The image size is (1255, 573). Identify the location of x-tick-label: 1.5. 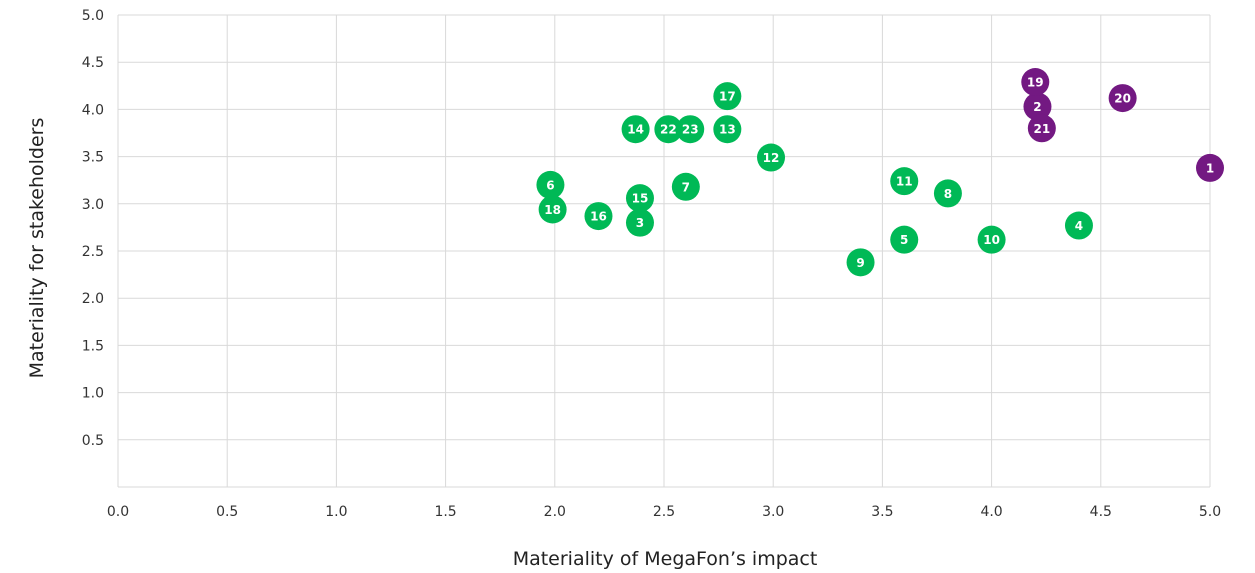
(445, 512).